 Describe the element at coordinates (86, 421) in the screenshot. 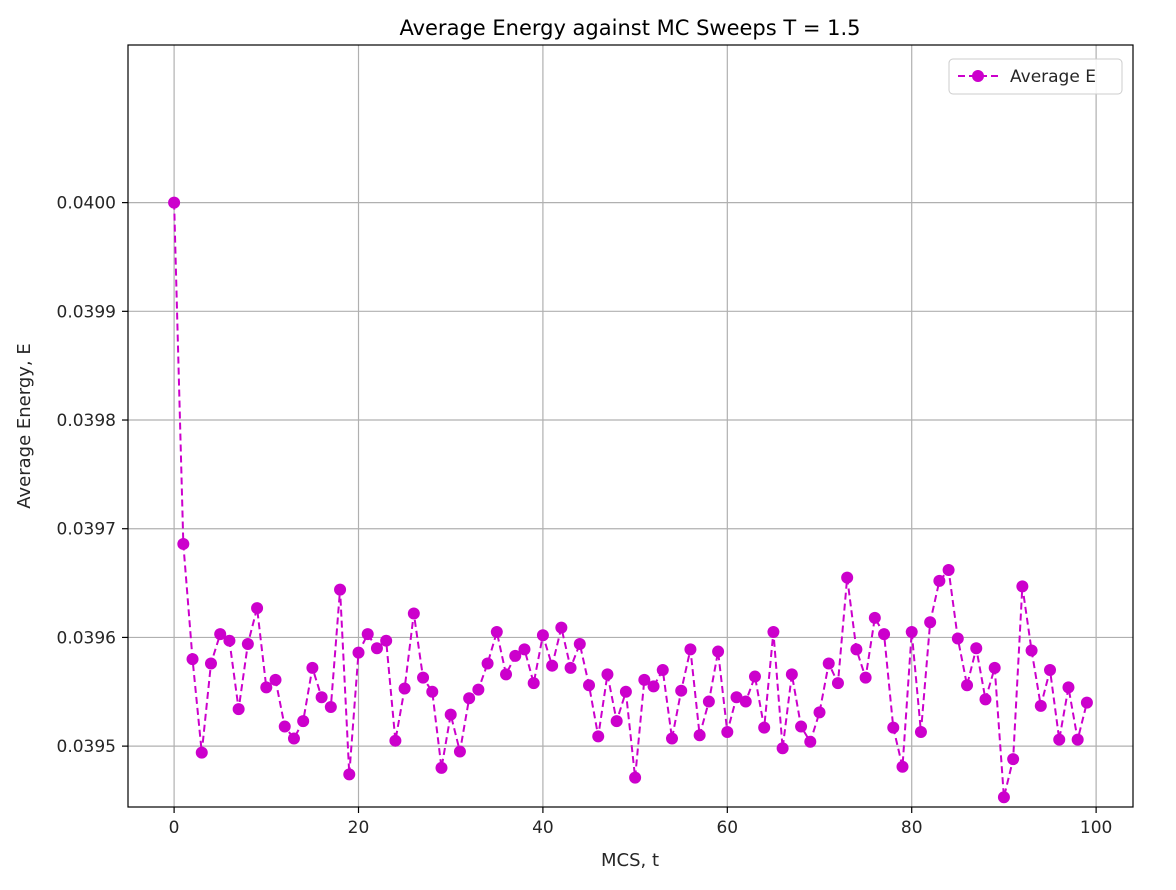

I see `y-tick-label: 0.0398` at that location.